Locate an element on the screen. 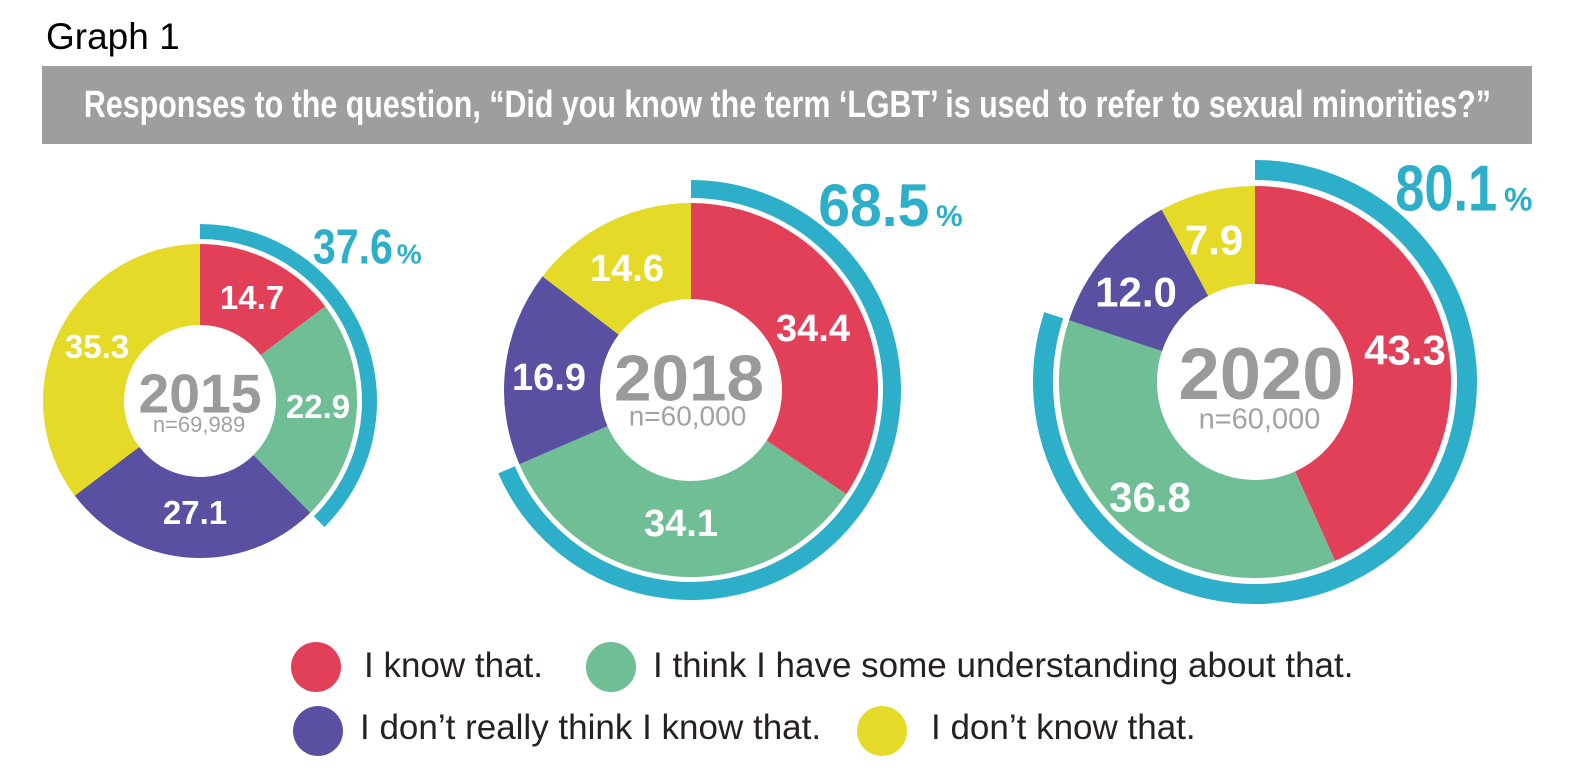  svg-text: 34.1 is located at coordinates (681, 524).